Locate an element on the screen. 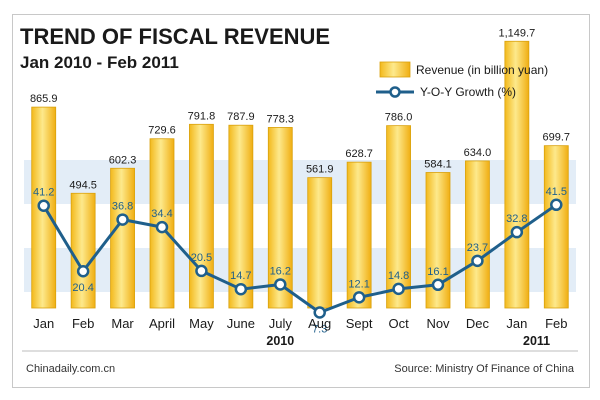 Image resolution: width=600 pixels, height=400 pixels. growth-data-label: 20.4 is located at coordinates (82, 288).